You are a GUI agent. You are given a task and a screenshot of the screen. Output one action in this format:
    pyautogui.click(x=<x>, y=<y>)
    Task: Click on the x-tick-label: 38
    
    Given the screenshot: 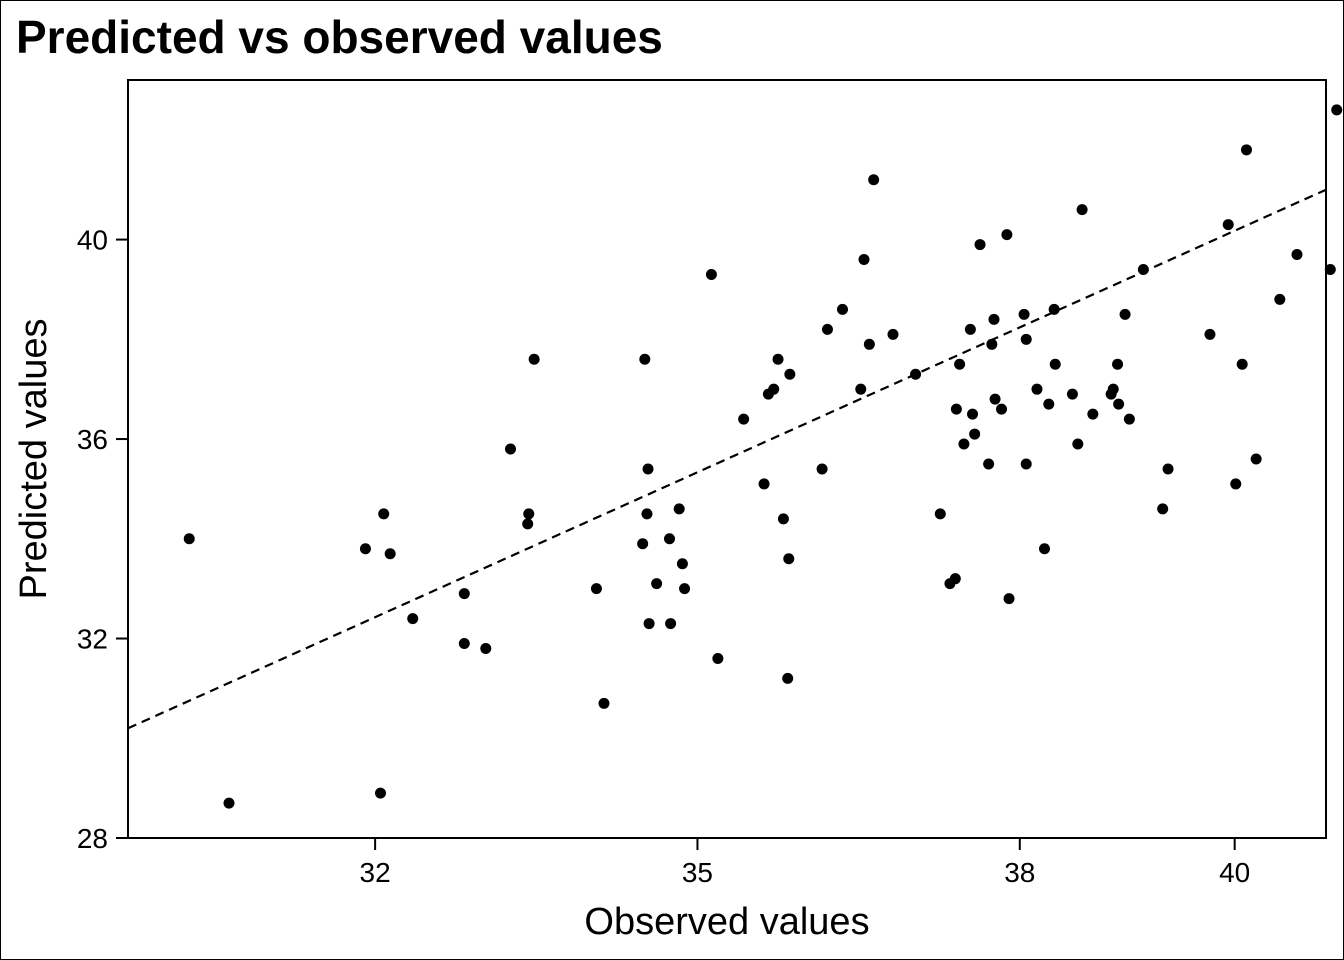 What is the action you would take?
    pyautogui.click(x=1019, y=872)
    